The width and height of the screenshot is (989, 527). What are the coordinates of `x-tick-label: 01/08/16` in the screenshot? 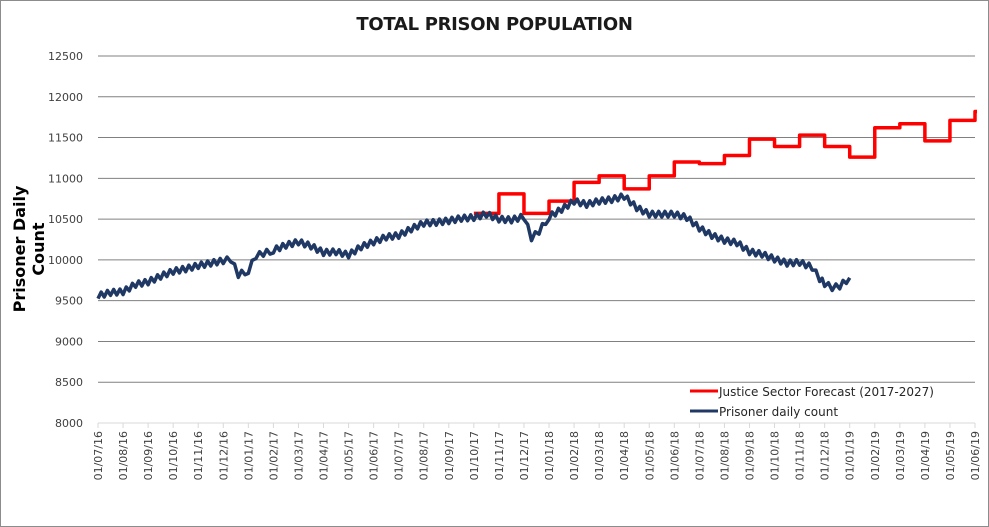 It's located at (123, 455).